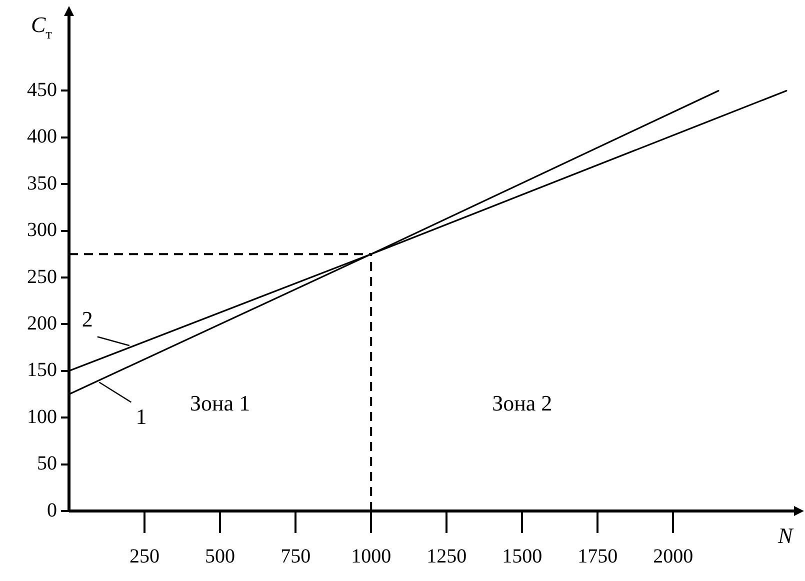  What do you see at coordinates (141, 417) in the screenshot?
I see `legend-label: 1` at bounding box center [141, 417].